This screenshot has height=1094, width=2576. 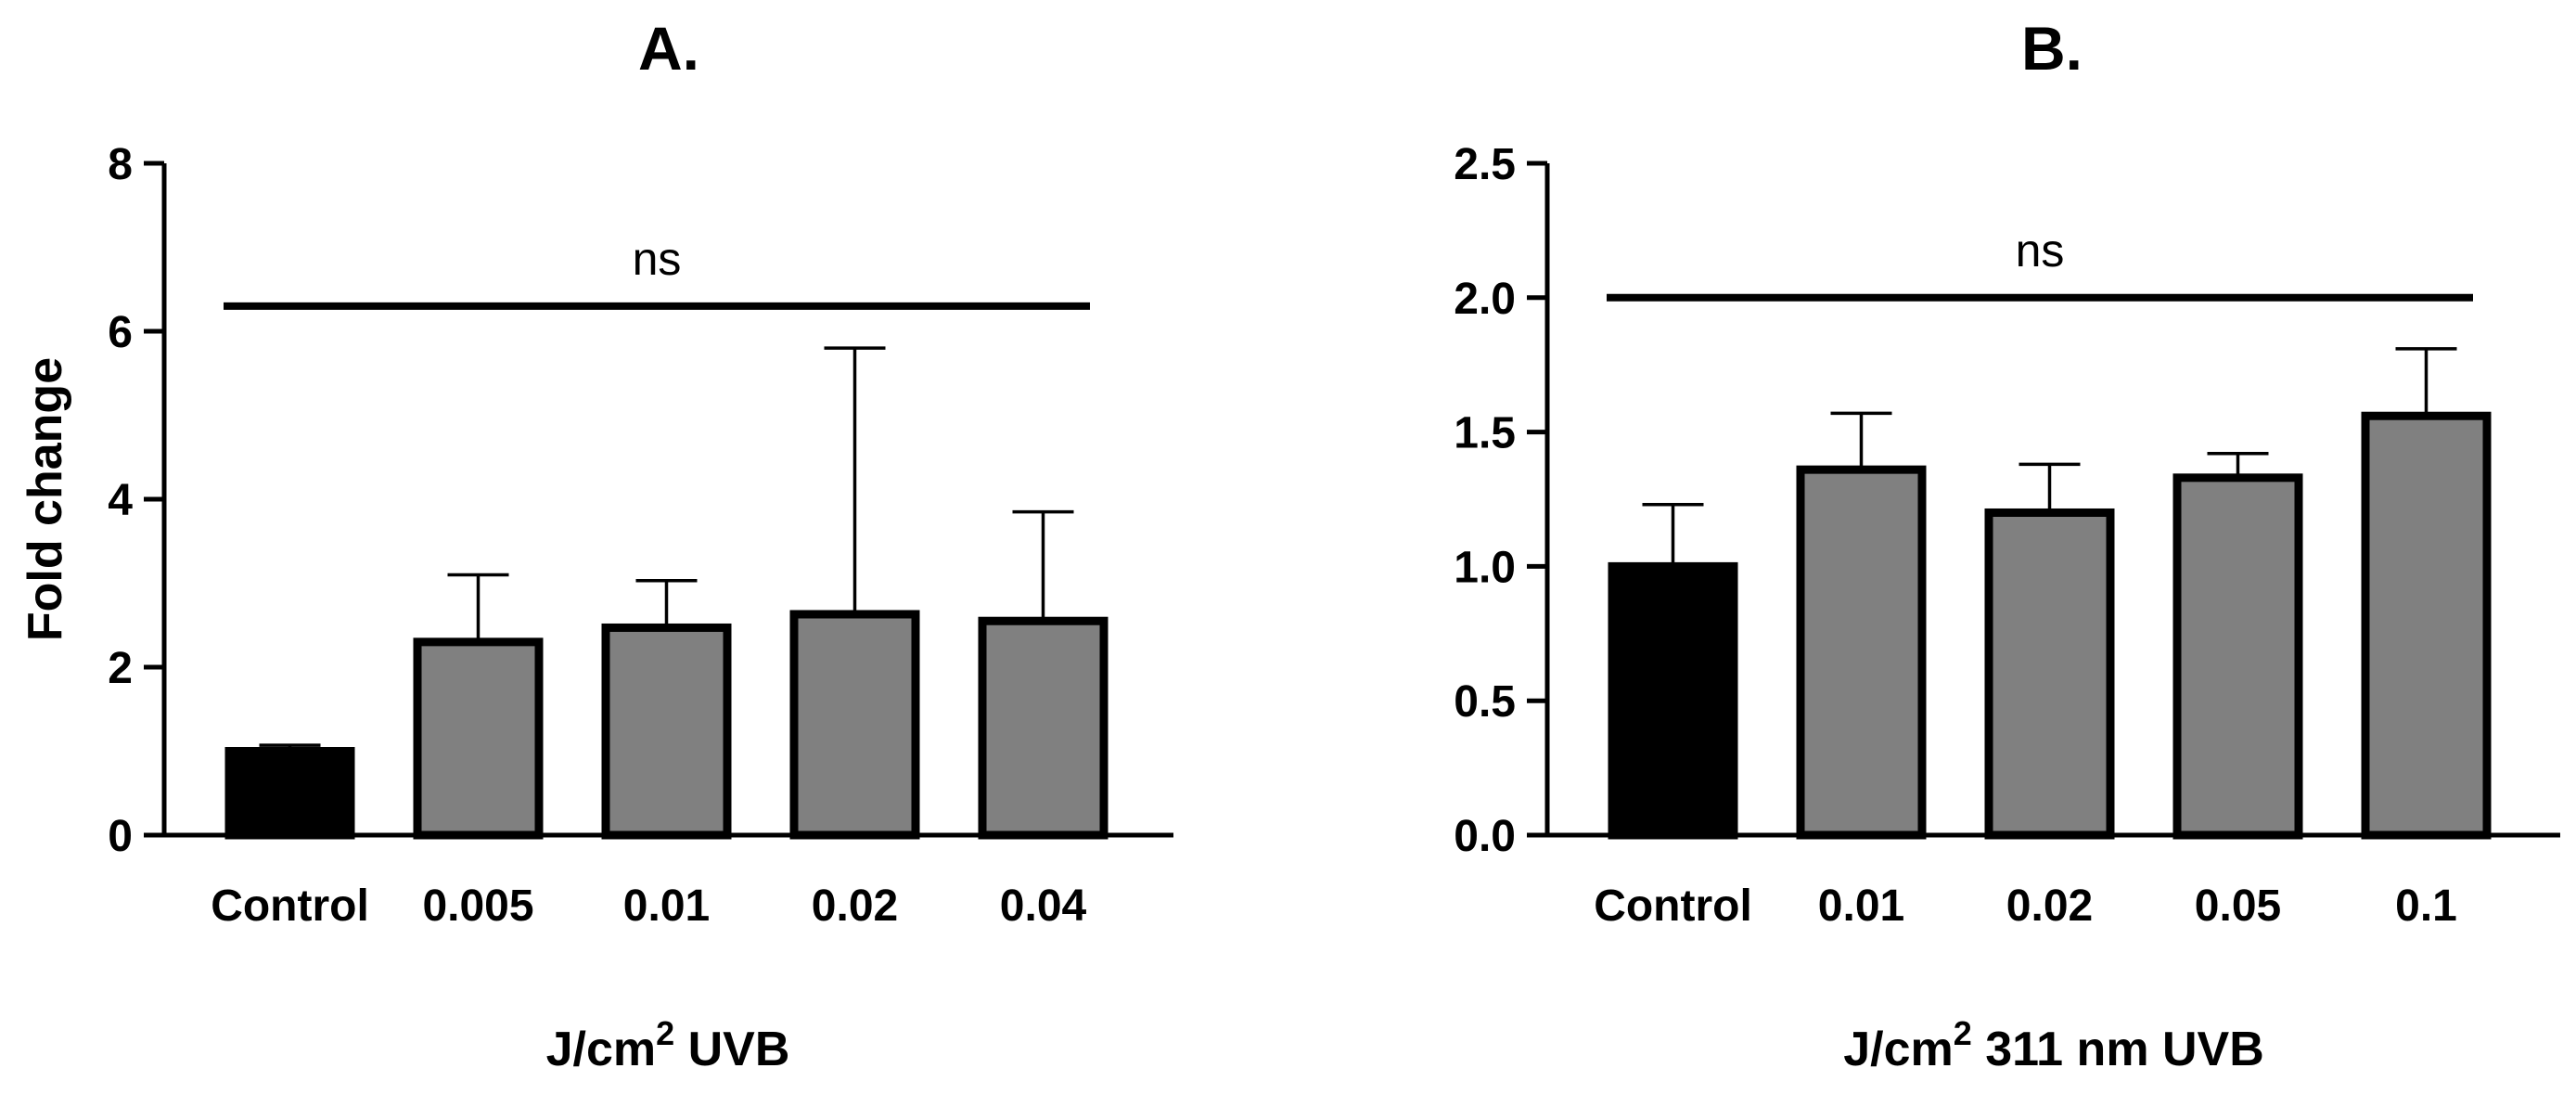 I want to click on x-tick-label: 0.005, so click(x=477, y=907).